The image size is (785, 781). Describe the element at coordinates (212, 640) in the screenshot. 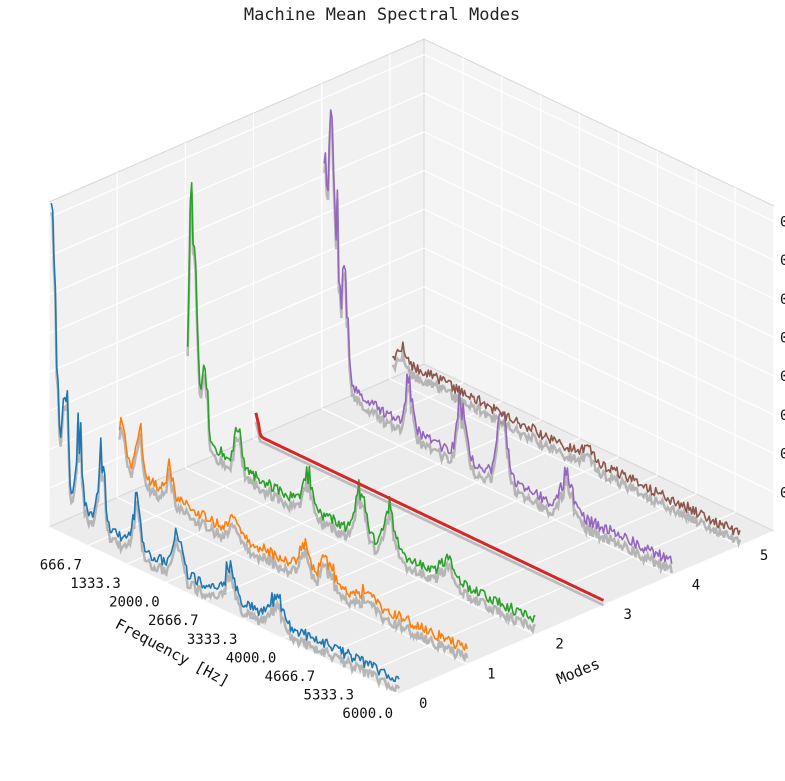

I see `x-tick-label: 3333.3` at that location.